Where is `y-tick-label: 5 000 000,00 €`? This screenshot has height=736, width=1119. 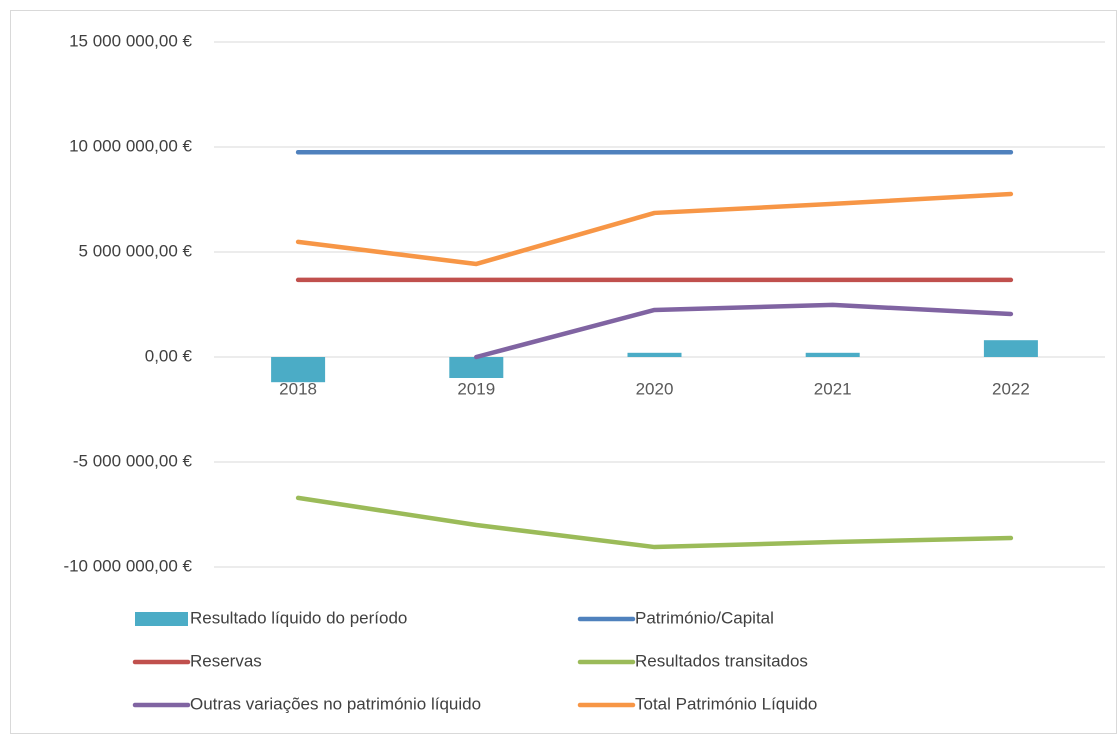
y-tick-label: 5 000 000,00 € is located at coordinates (136, 250).